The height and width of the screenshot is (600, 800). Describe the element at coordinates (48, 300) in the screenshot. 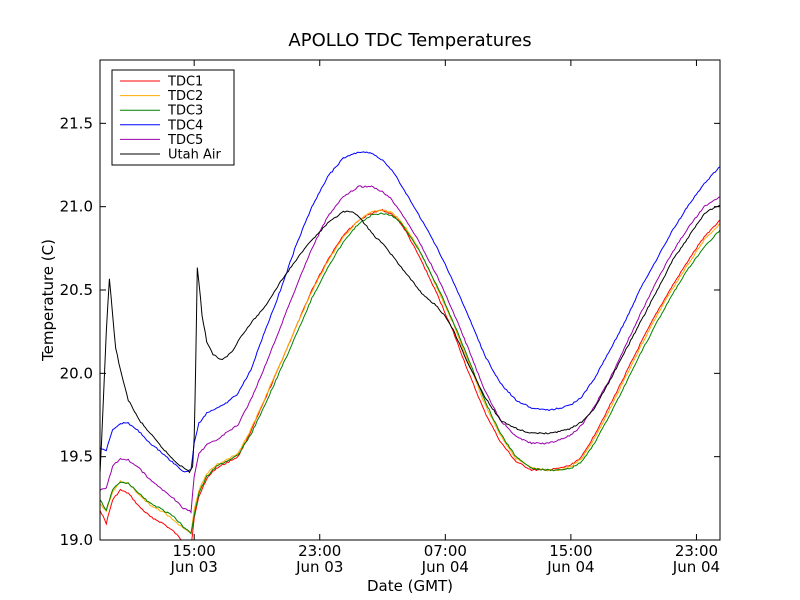

I see `y-axis-label: Temperature (C)` at that location.